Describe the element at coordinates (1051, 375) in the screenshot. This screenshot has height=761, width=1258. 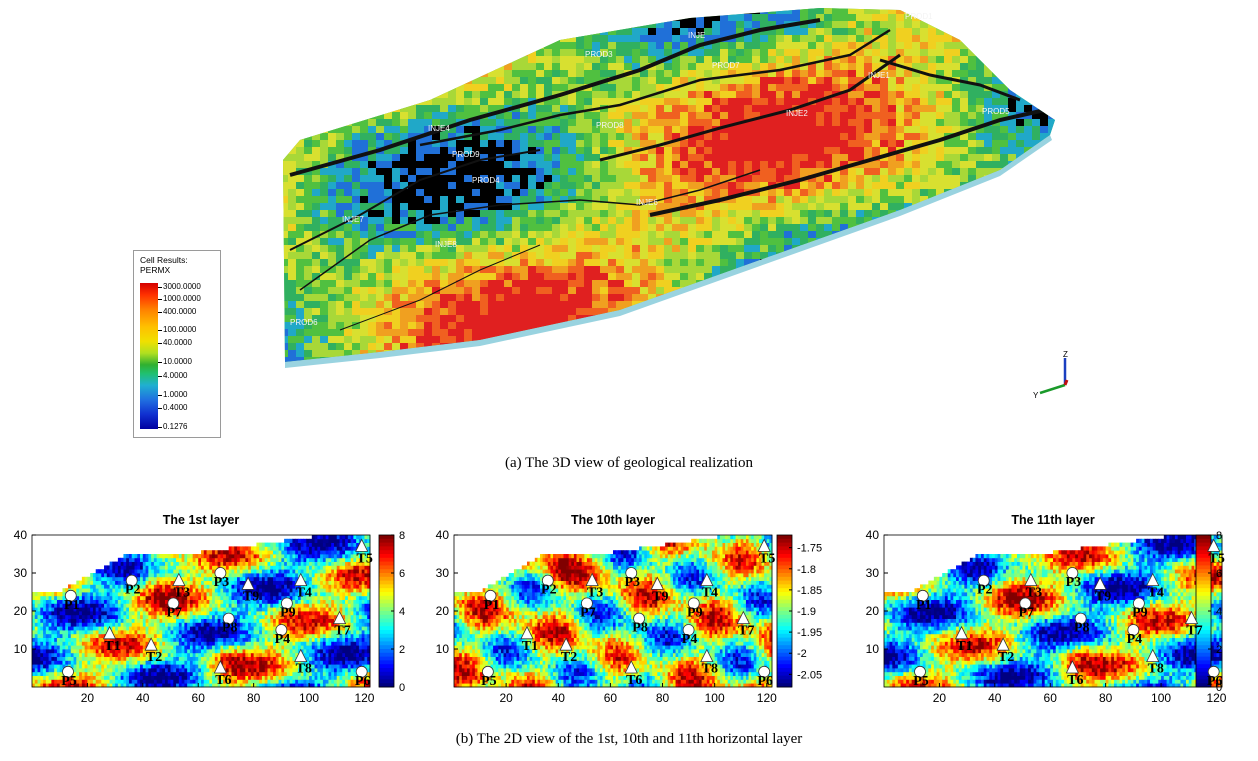
I see `axis-triad: Z Y` at that location.